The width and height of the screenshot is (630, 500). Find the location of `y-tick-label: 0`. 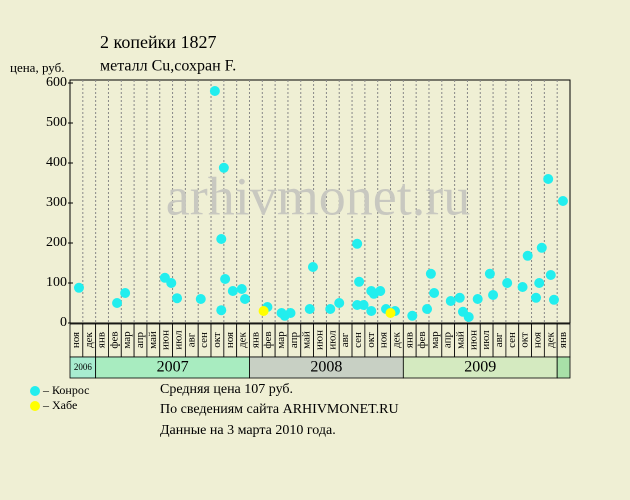

y-tick-label: 0 is located at coordinates (63, 322).